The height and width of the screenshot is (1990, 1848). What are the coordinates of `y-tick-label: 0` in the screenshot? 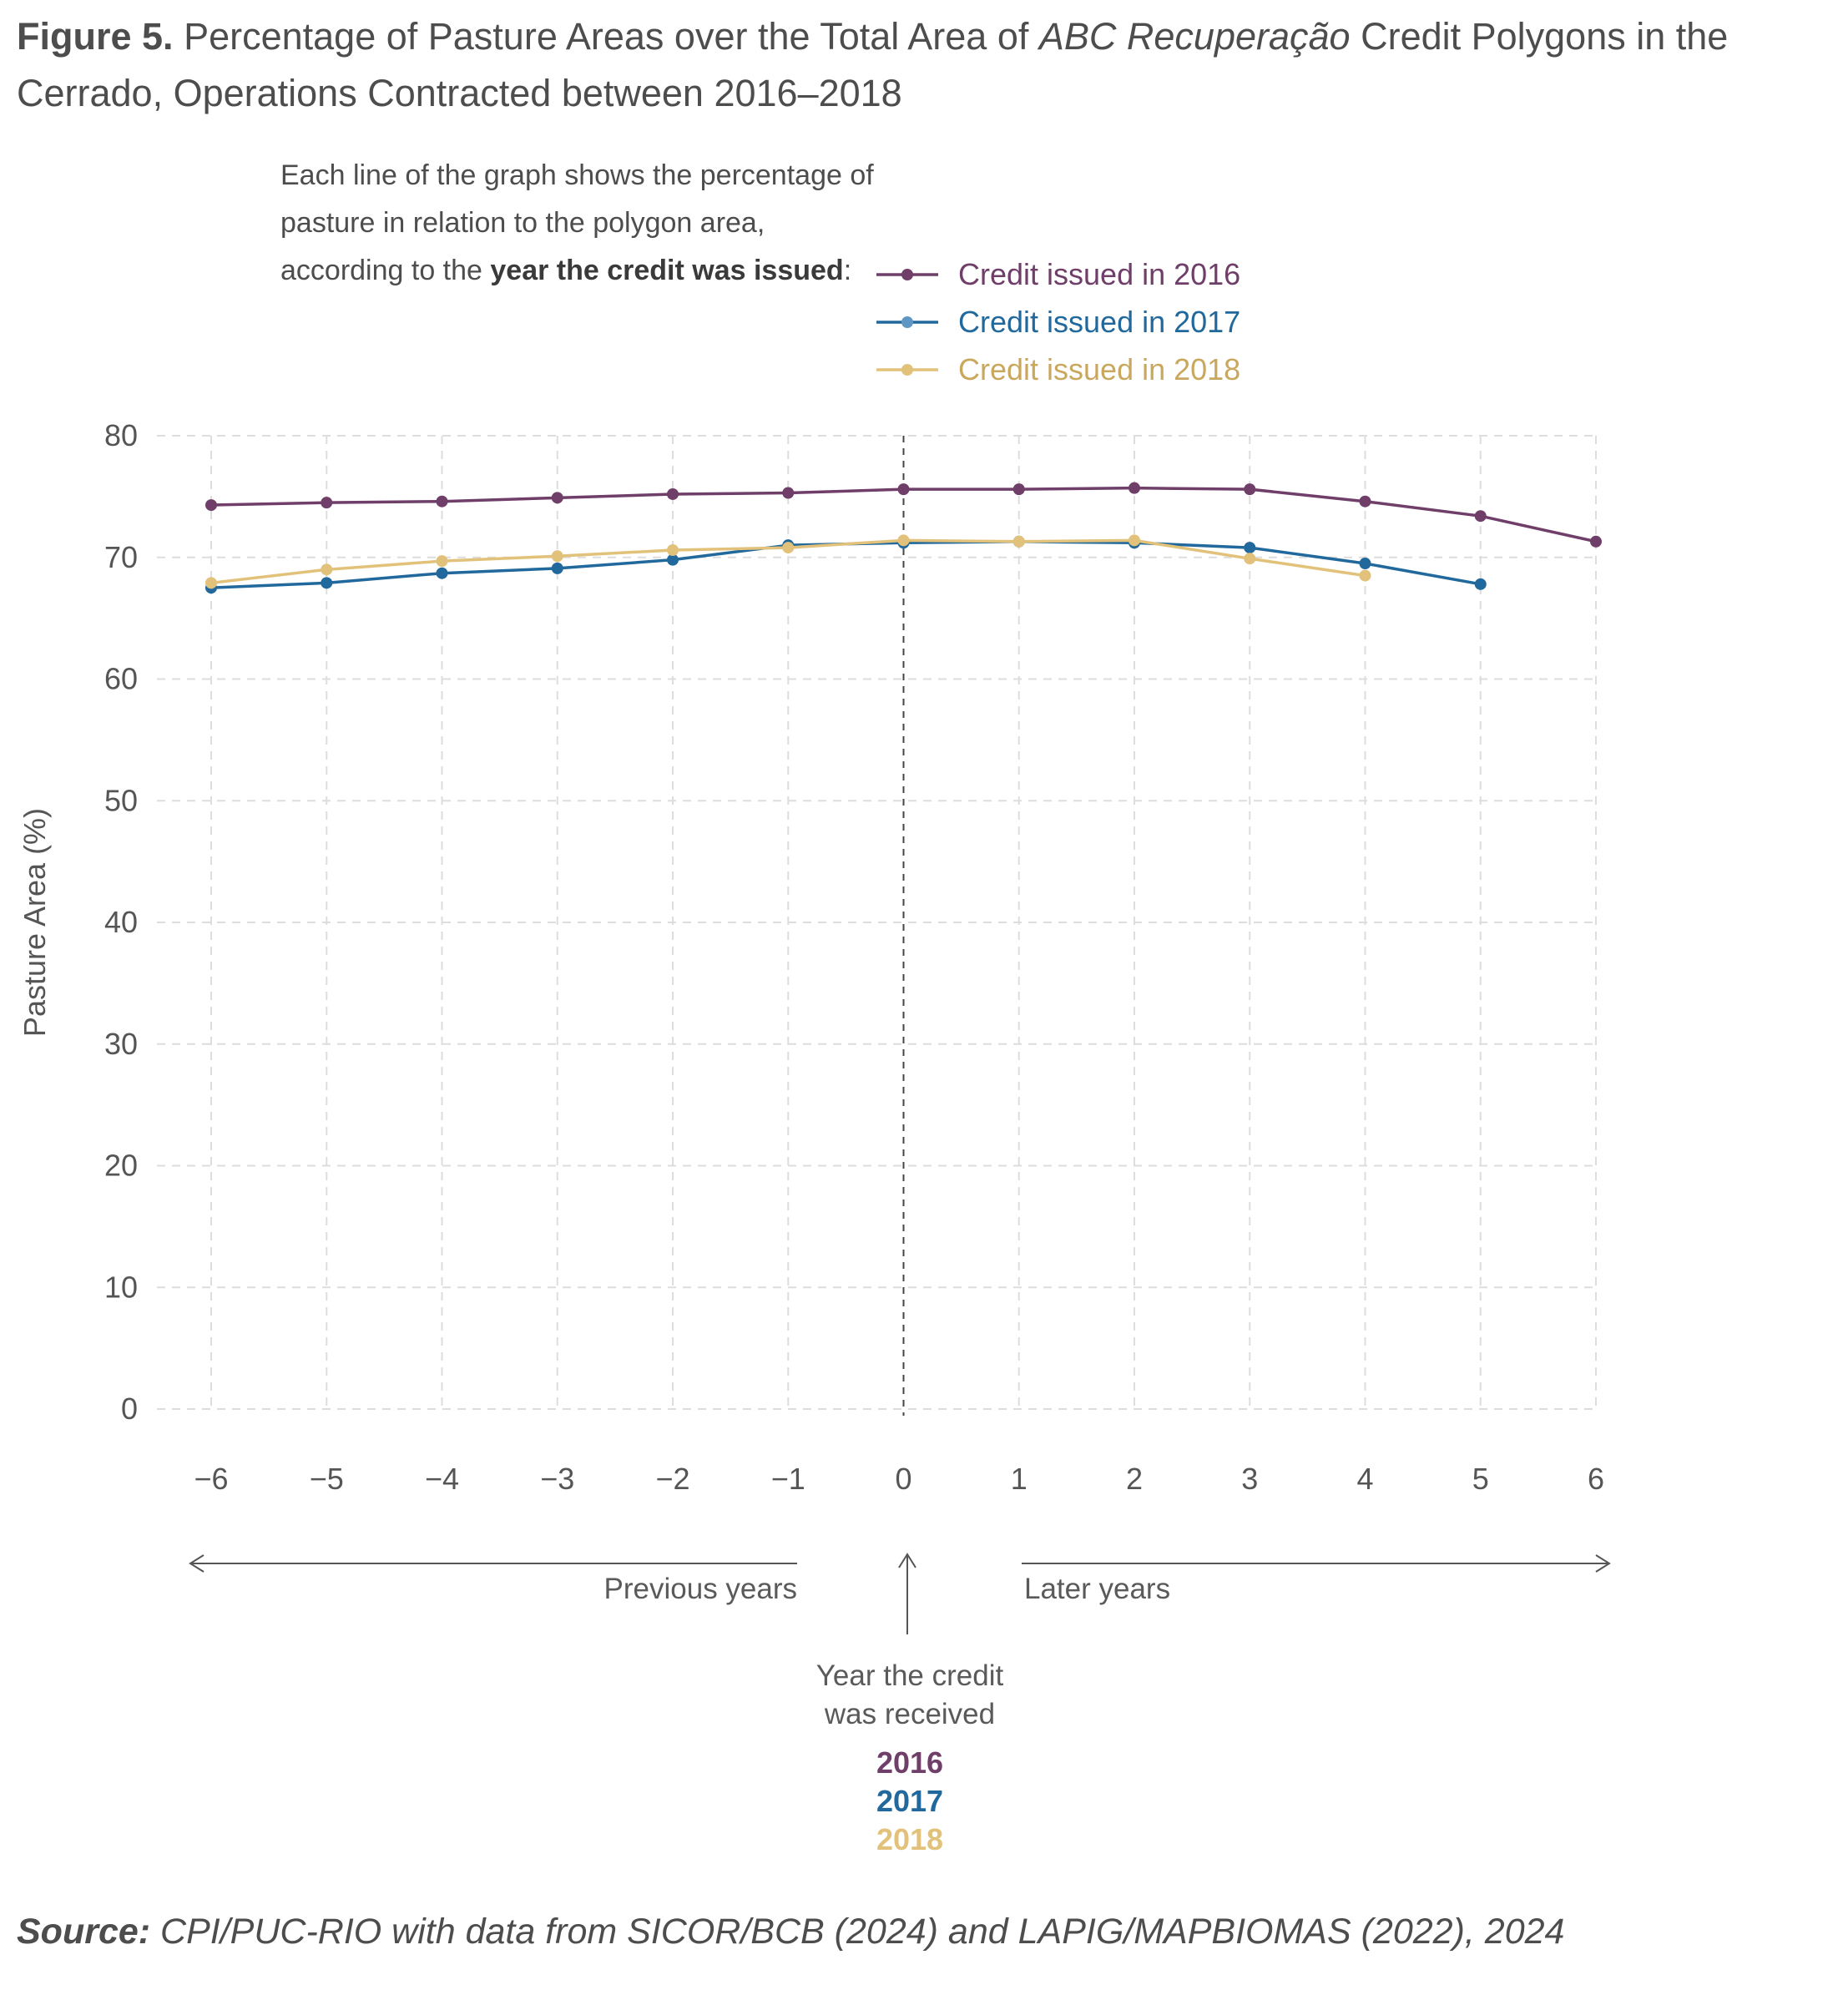 It's located at (129, 1408).